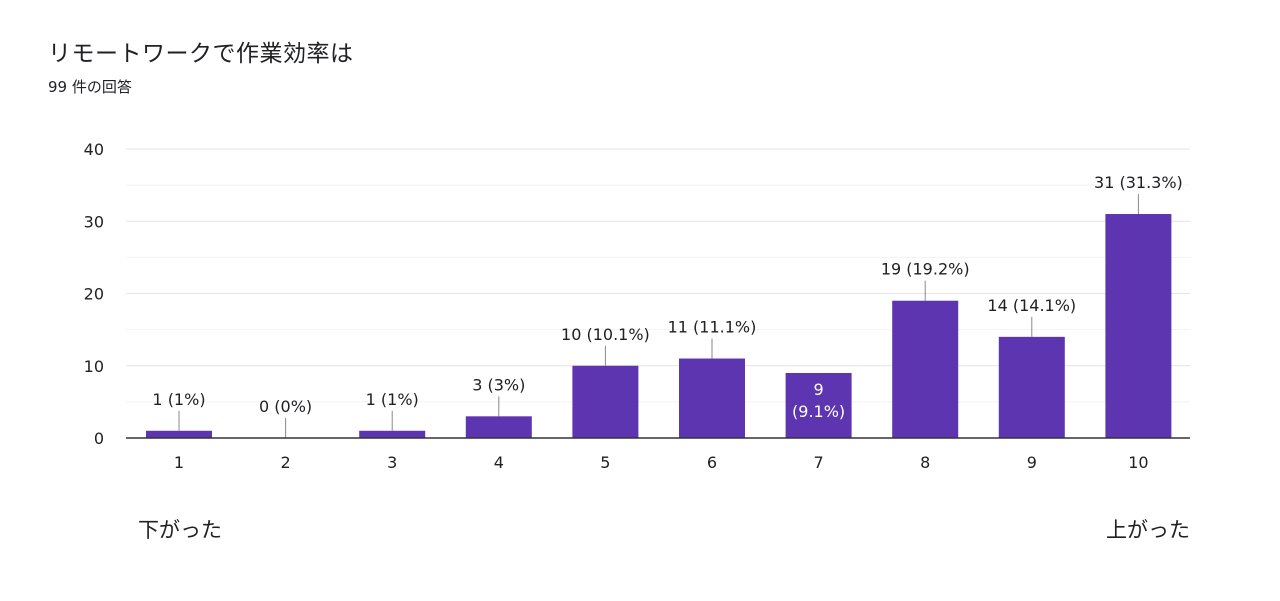 The width and height of the screenshot is (1280, 601). Describe the element at coordinates (925, 462) in the screenshot. I see `x-tick-label: 8` at that location.